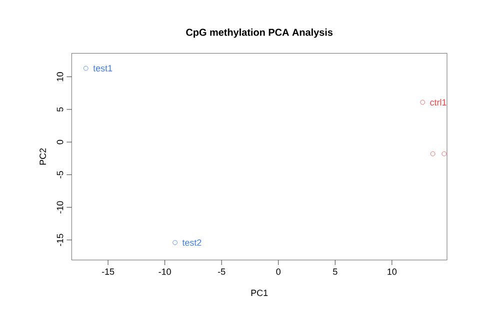 The width and height of the screenshot is (500, 321). I want to click on y-tick-label: 10, so click(60, 77).